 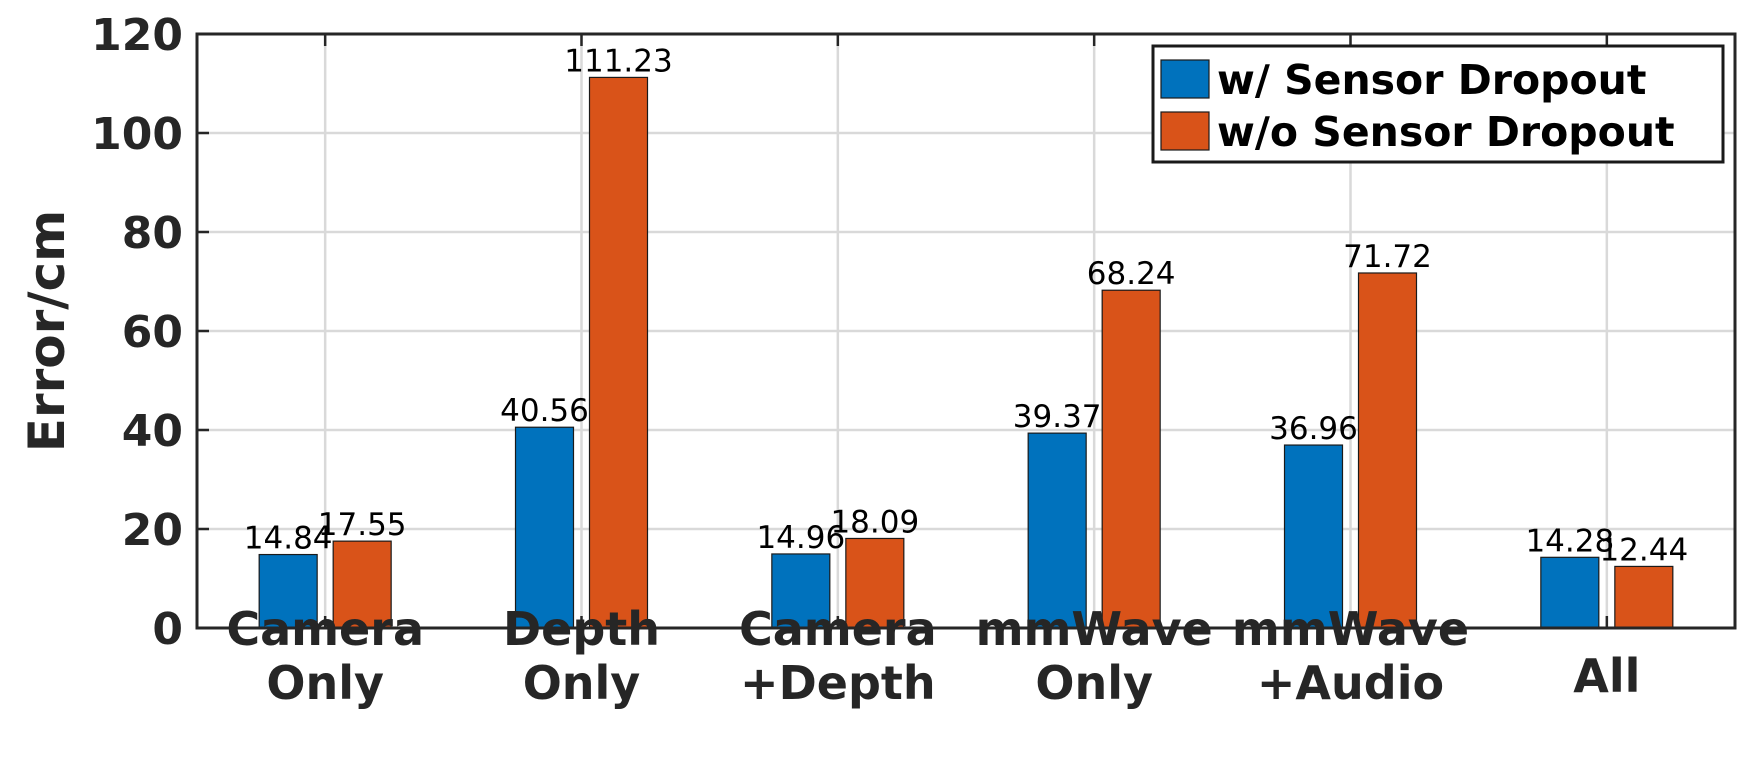 I want to click on data-label: 36.96, so click(x=1313, y=429).